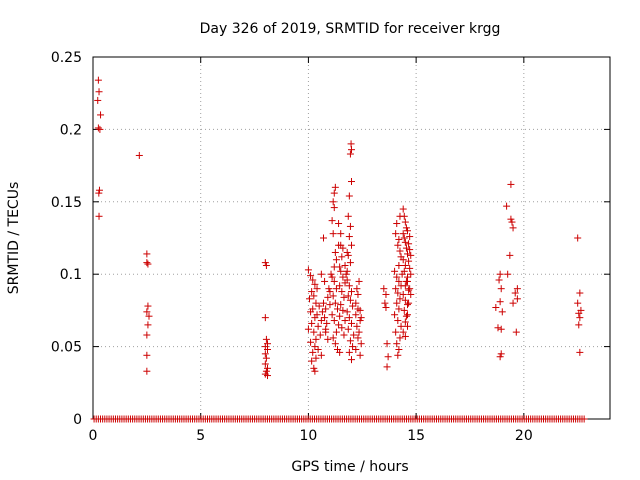 The width and height of the screenshot is (640, 480). Describe the element at coordinates (309, 436) in the screenshot. I see `x-tick-label: 10` at that location.